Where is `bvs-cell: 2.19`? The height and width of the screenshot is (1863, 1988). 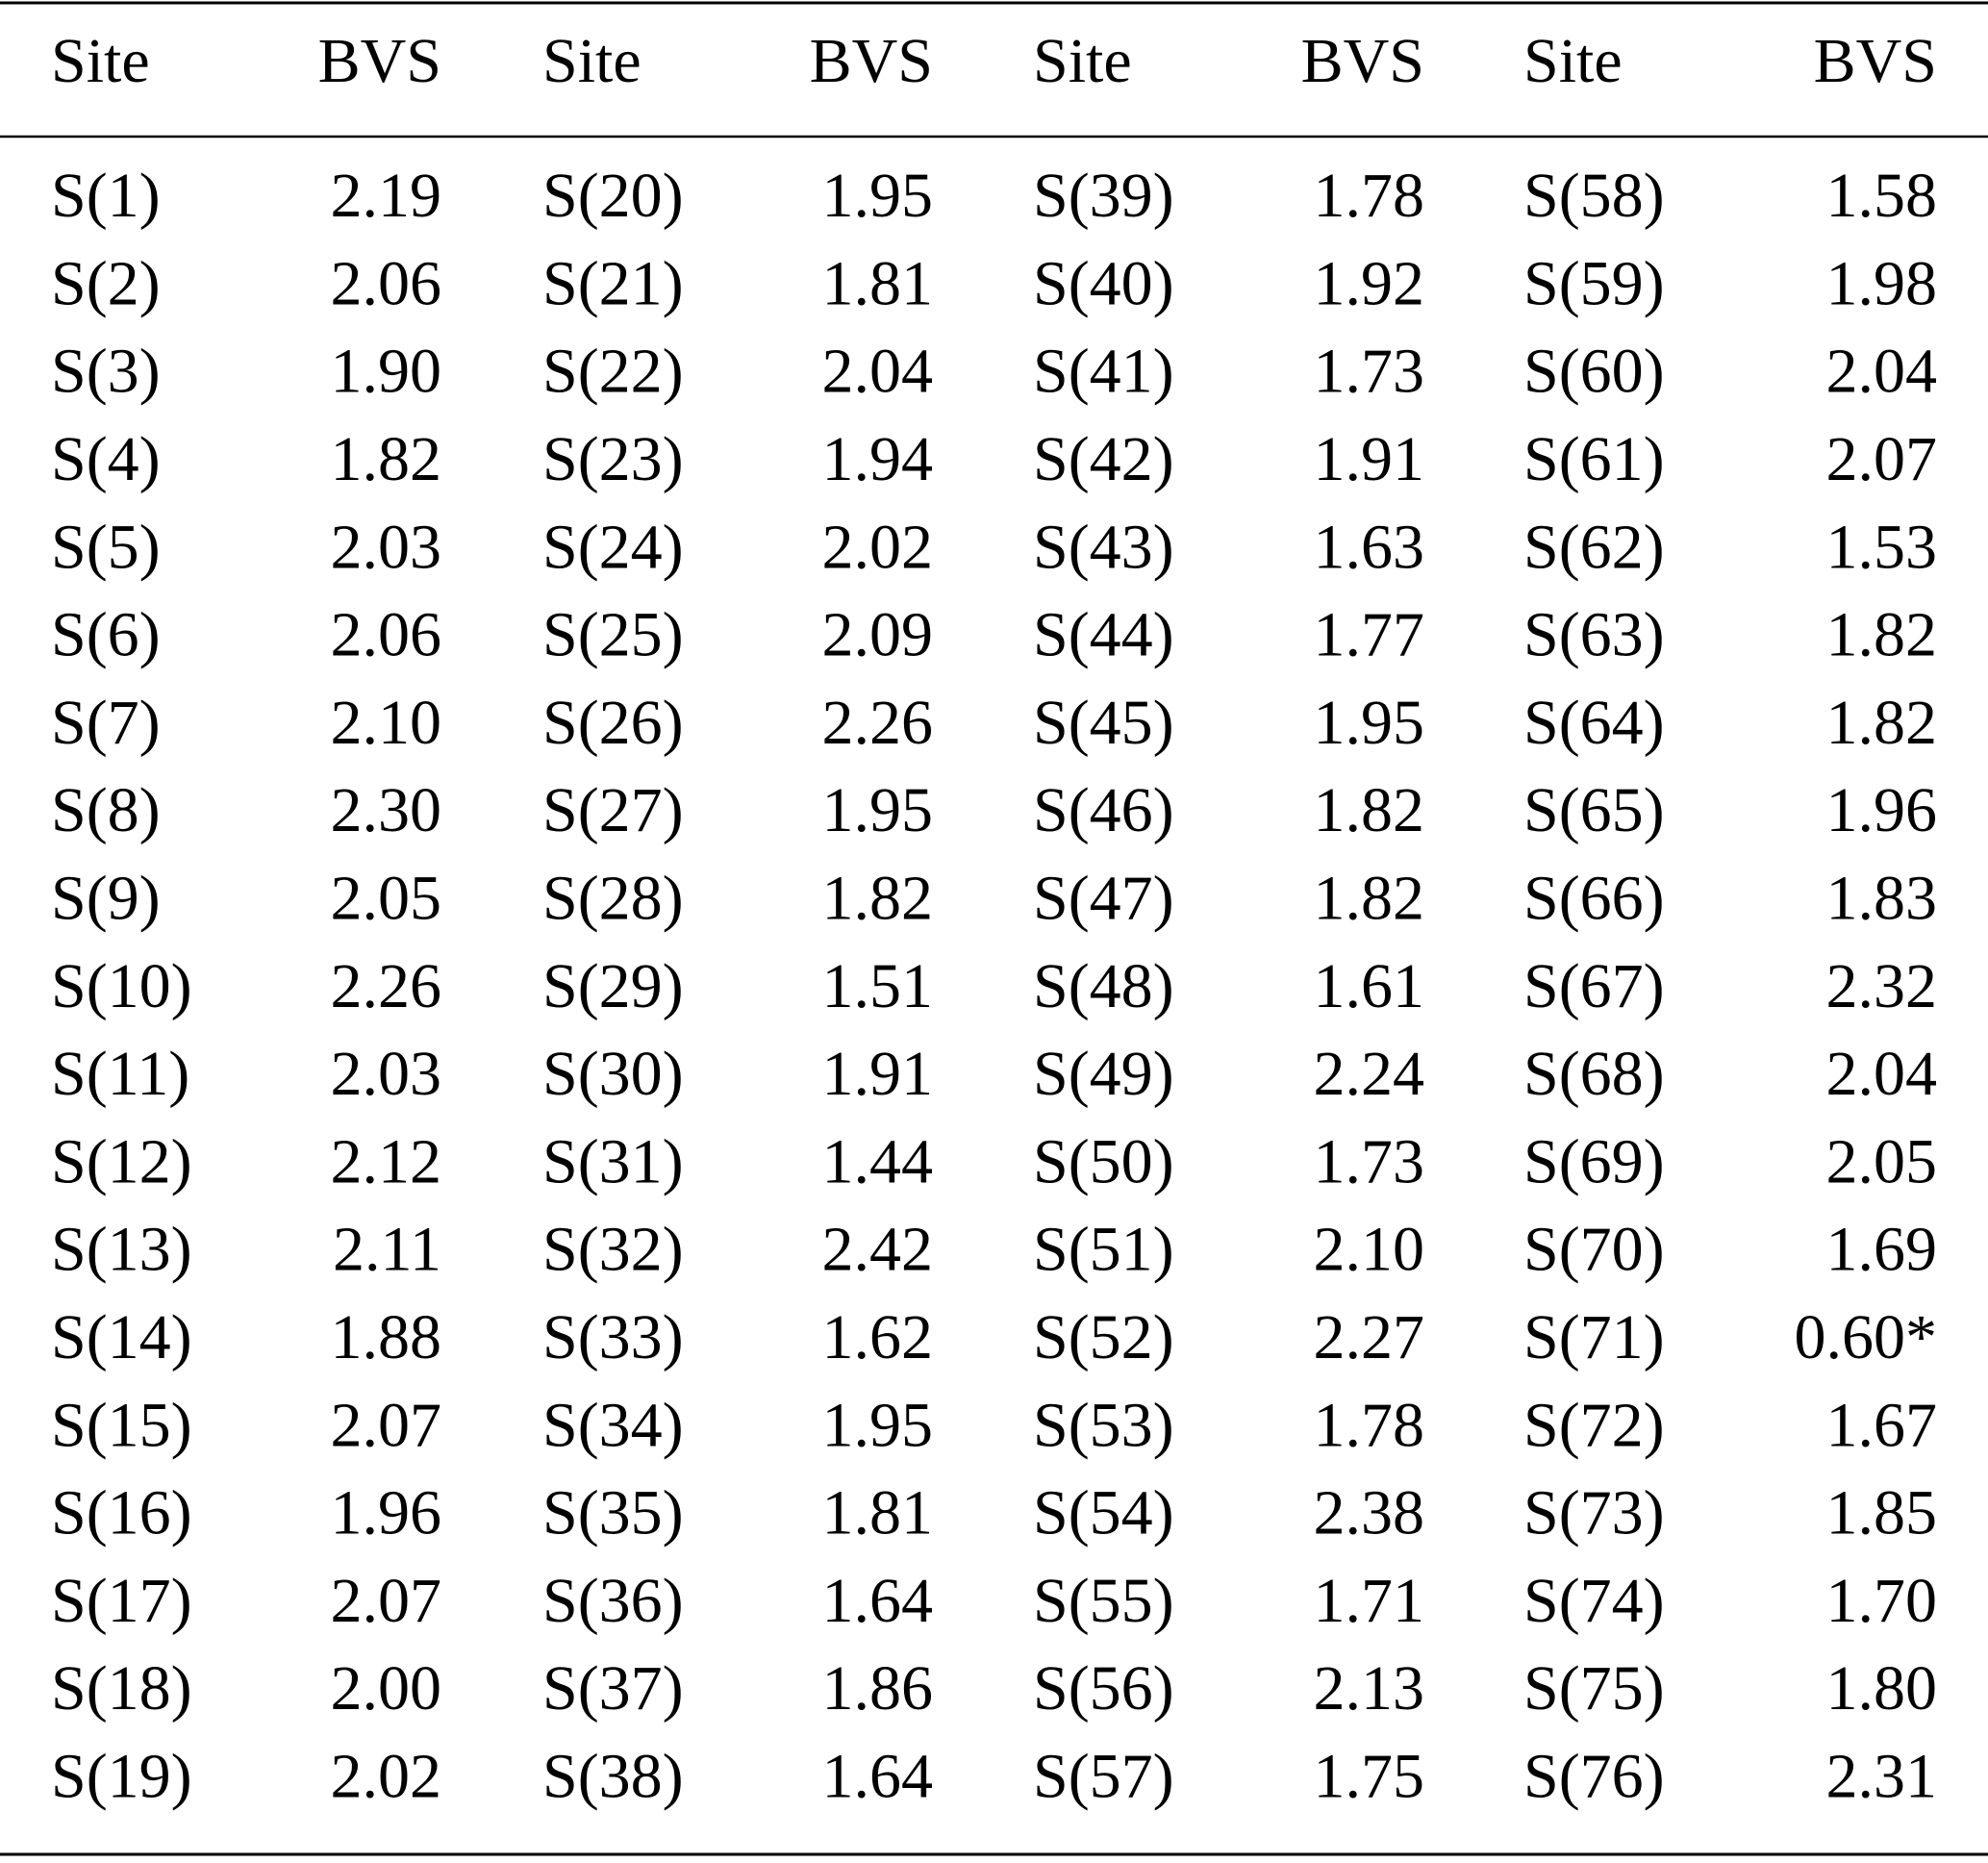
bvs-cell: 2.19 is located at coordinates (386, 196).